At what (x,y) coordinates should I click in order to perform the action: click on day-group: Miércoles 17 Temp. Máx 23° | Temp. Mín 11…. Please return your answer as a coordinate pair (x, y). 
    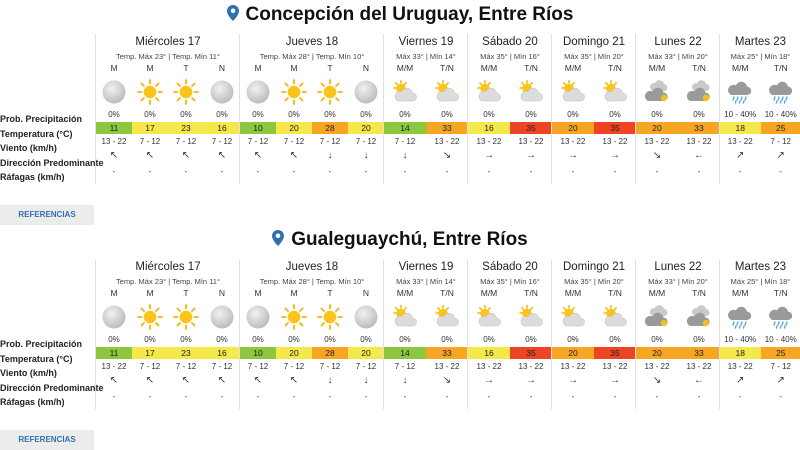
    Looking at the image, I should click on (167, 334).